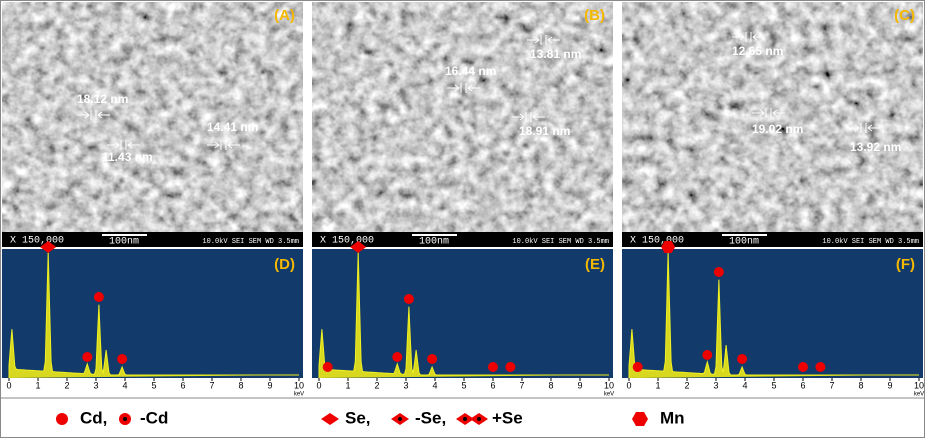 The image size is (925, 438). What do you see at coordinates (777, 129) in the screenshot?
I see `measurement: 19.02 nm` at bounding box center [777, 129].